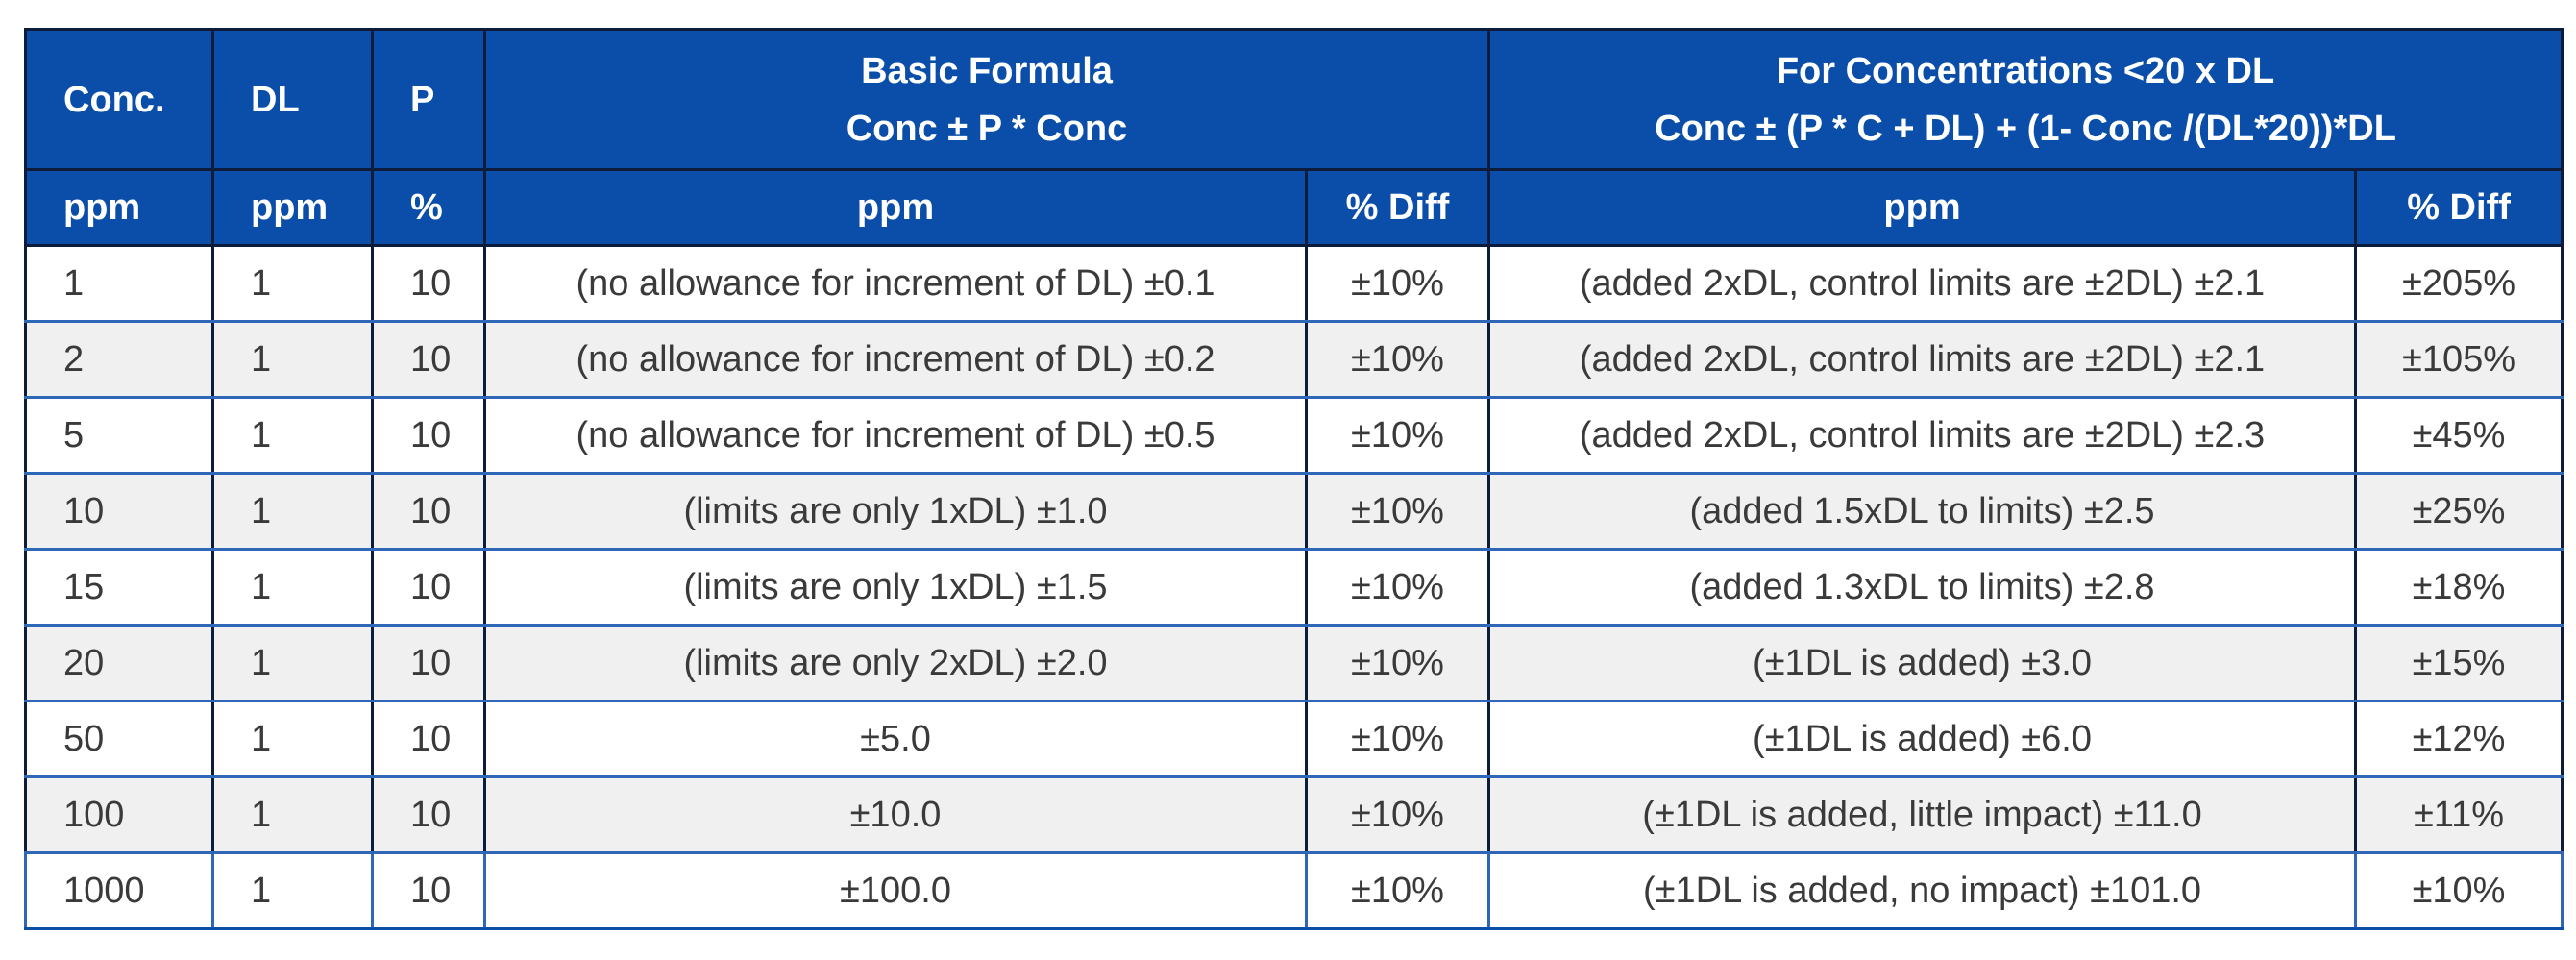 Image resolution: width=2576 pixels, height=960 pixels. What do you see at coordinates (2459, 360) in the screenshot?
I see `cell-low-diff: ±105%` at bounding box center [2459, 360].